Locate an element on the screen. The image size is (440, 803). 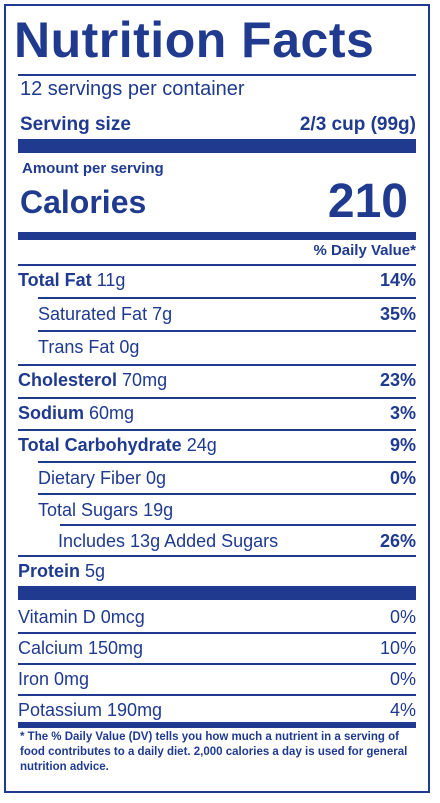
nutrient-name: Dietary Fiber is located at coordinates (90, 477).